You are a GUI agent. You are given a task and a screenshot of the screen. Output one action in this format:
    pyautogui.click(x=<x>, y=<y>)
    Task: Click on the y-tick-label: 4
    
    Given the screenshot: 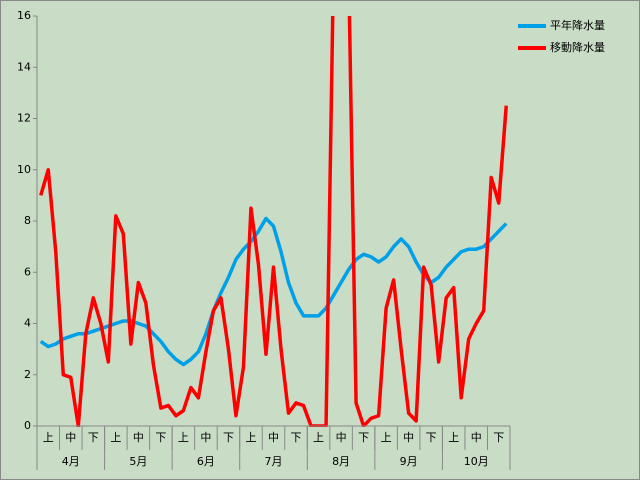 What is the action you would take?
    pyautogui.click(x=27, y=323)
    